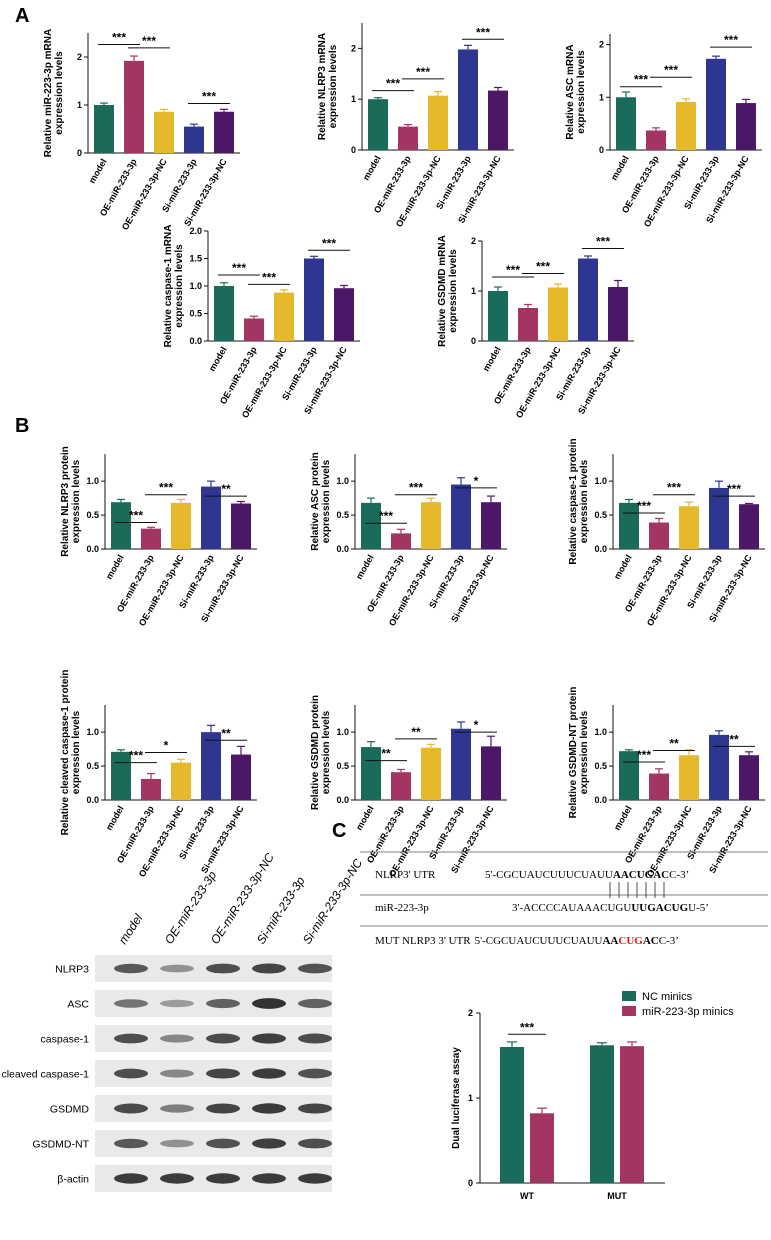 This screenshot has height=1240, width=771. What do you see at coordinates (570, 91) in the screenshot?
I see `y-axis-label: Relative ASC mRNA` at bounding box center [570, 91].